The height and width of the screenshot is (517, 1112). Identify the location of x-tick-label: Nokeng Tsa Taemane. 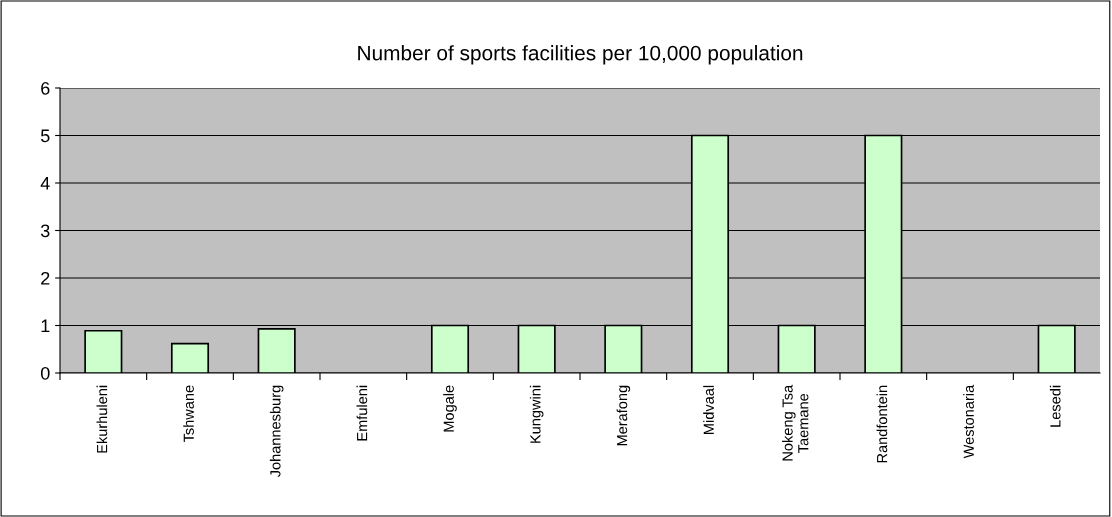
(795, 422).